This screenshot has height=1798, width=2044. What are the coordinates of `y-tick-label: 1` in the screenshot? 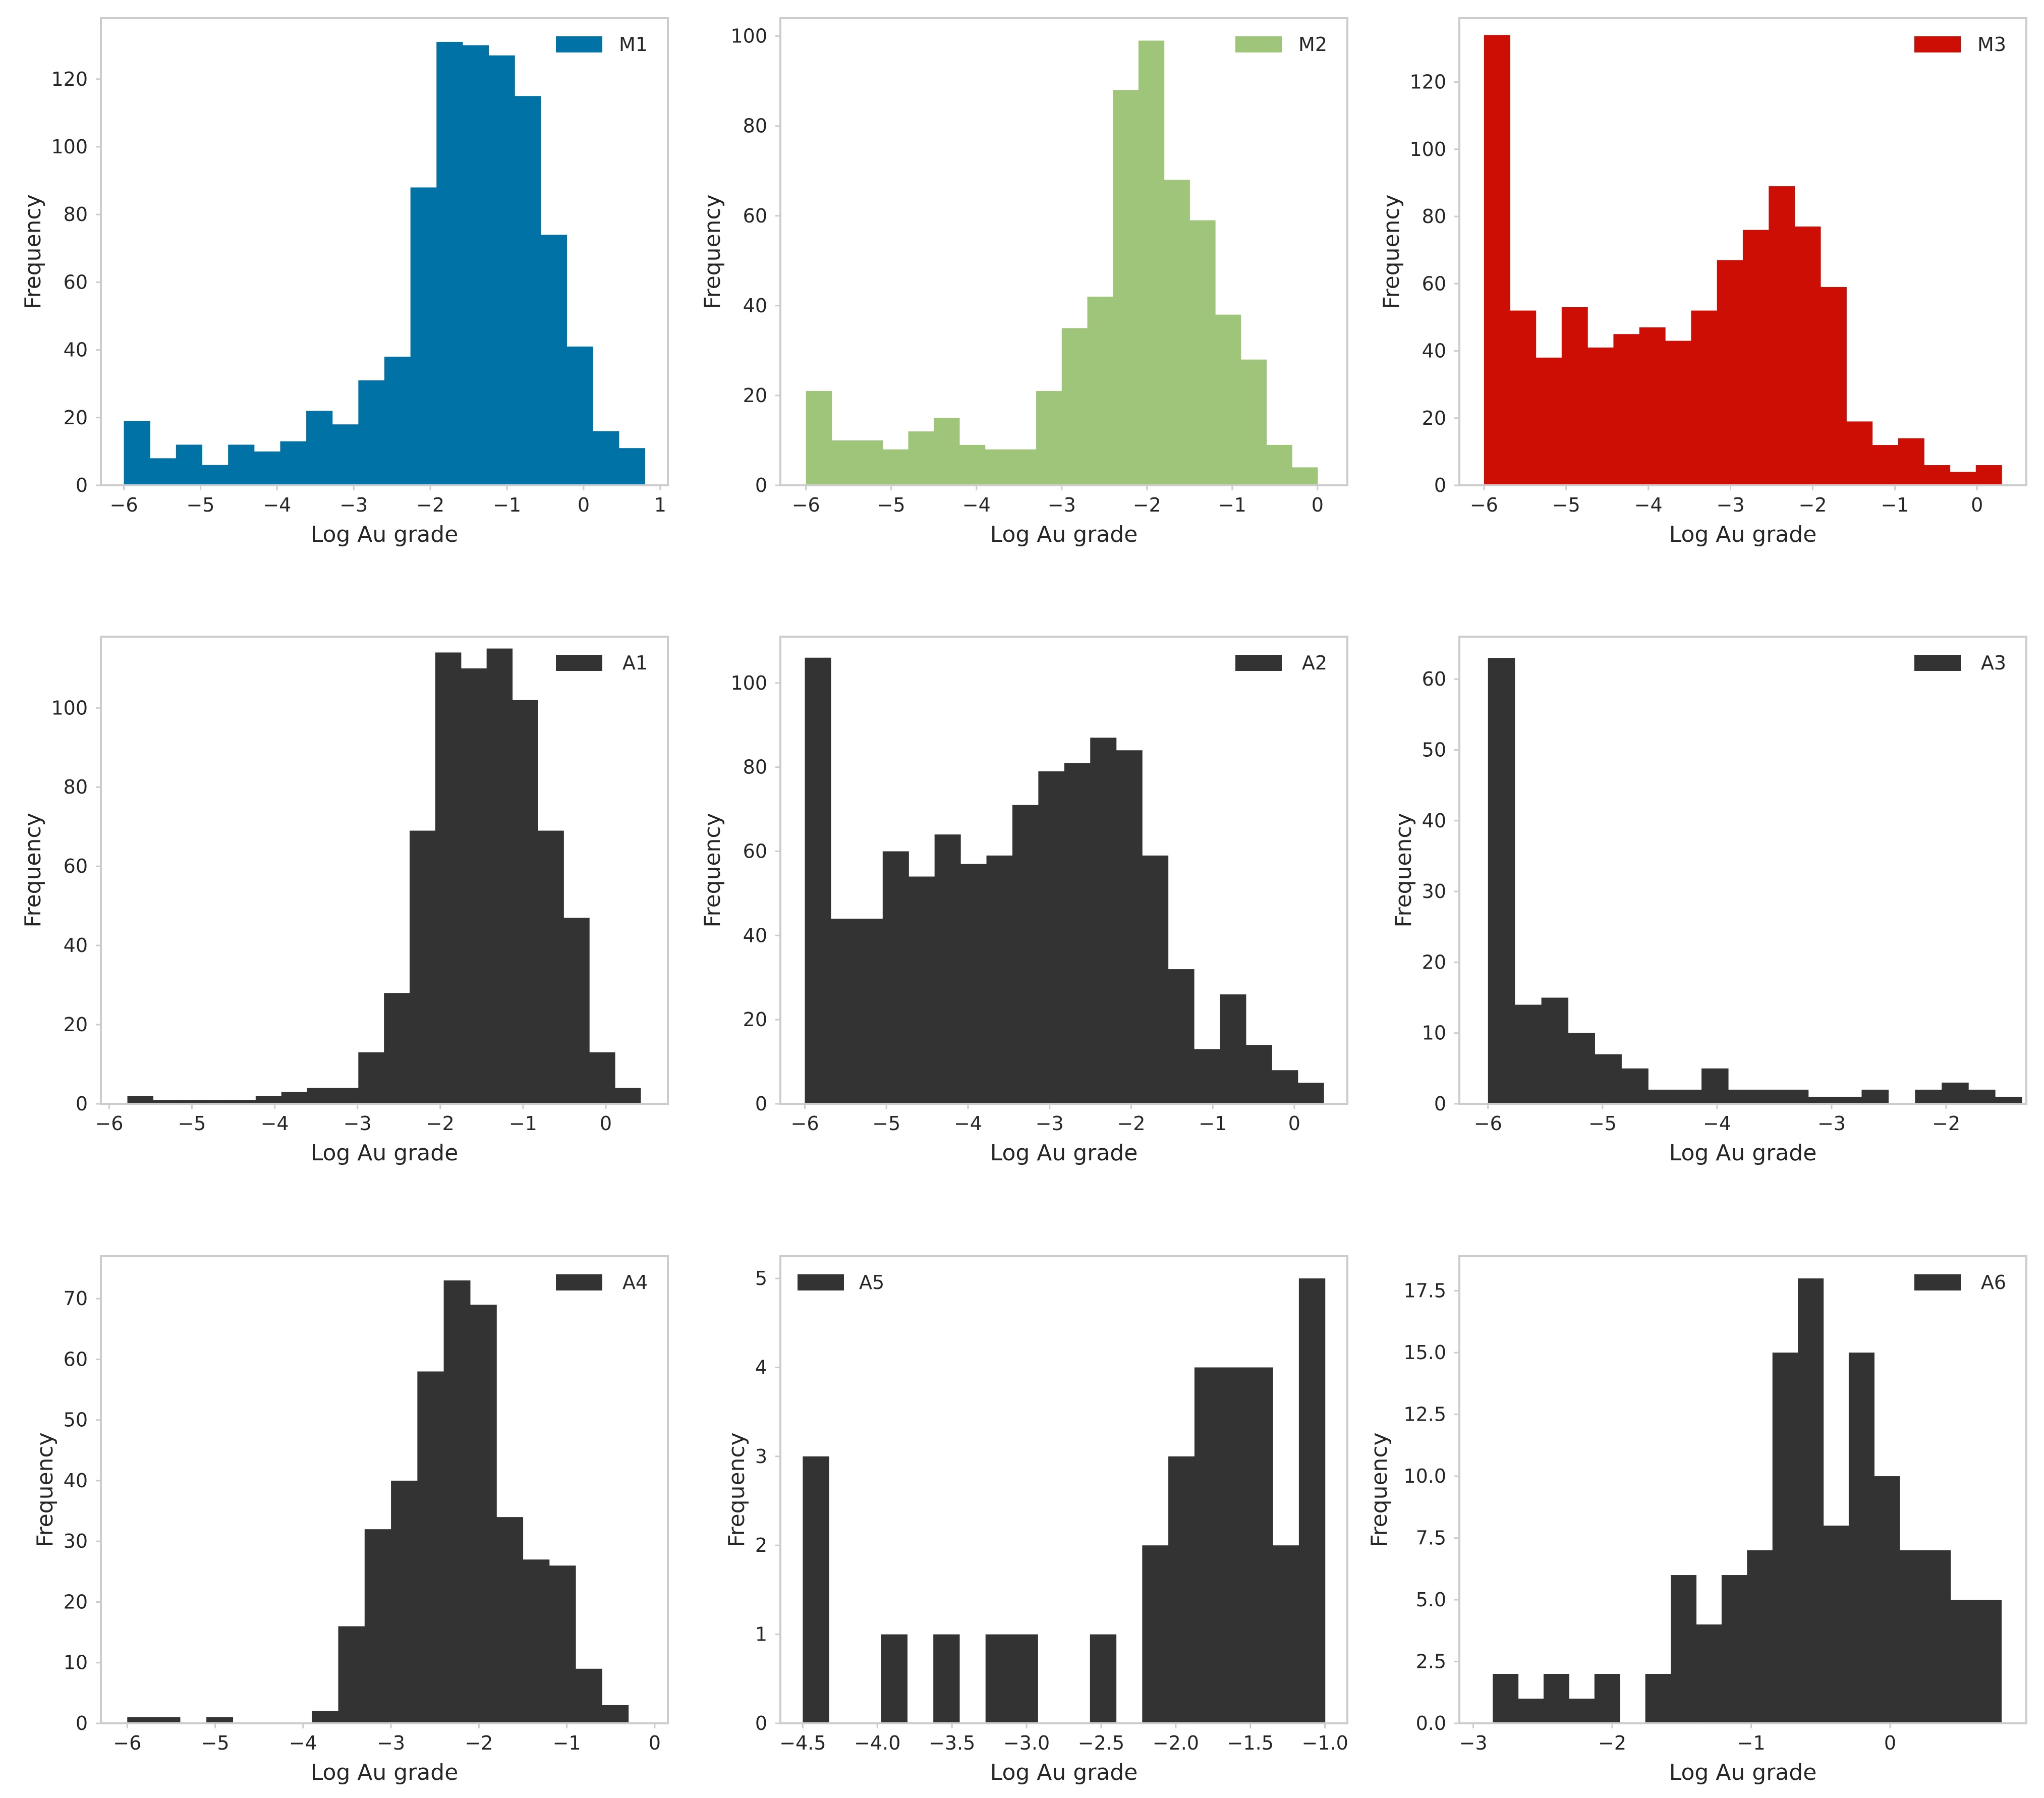 It's located at (761, 1634).